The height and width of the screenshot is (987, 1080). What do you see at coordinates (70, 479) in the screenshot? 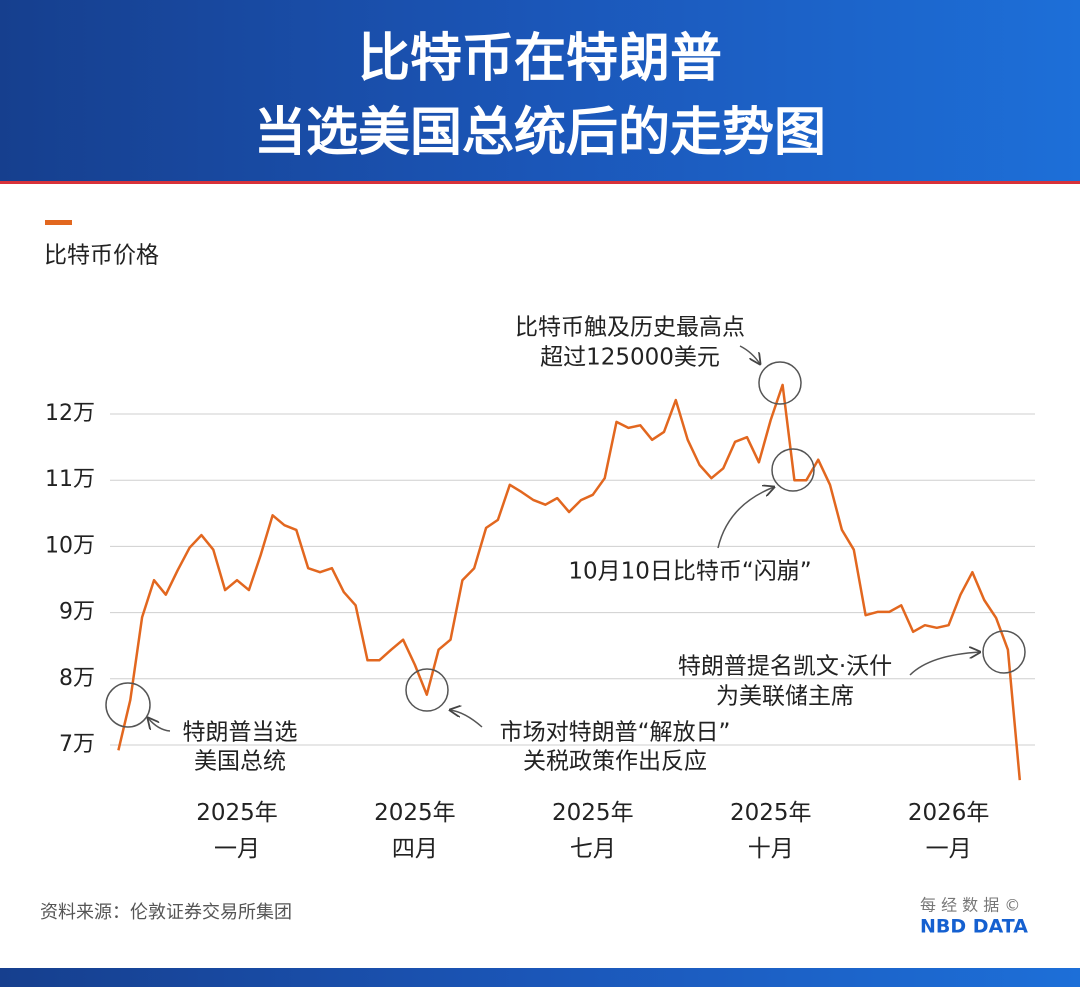
I see `y-tick-label: 11万` at bounding box center [70, 479].